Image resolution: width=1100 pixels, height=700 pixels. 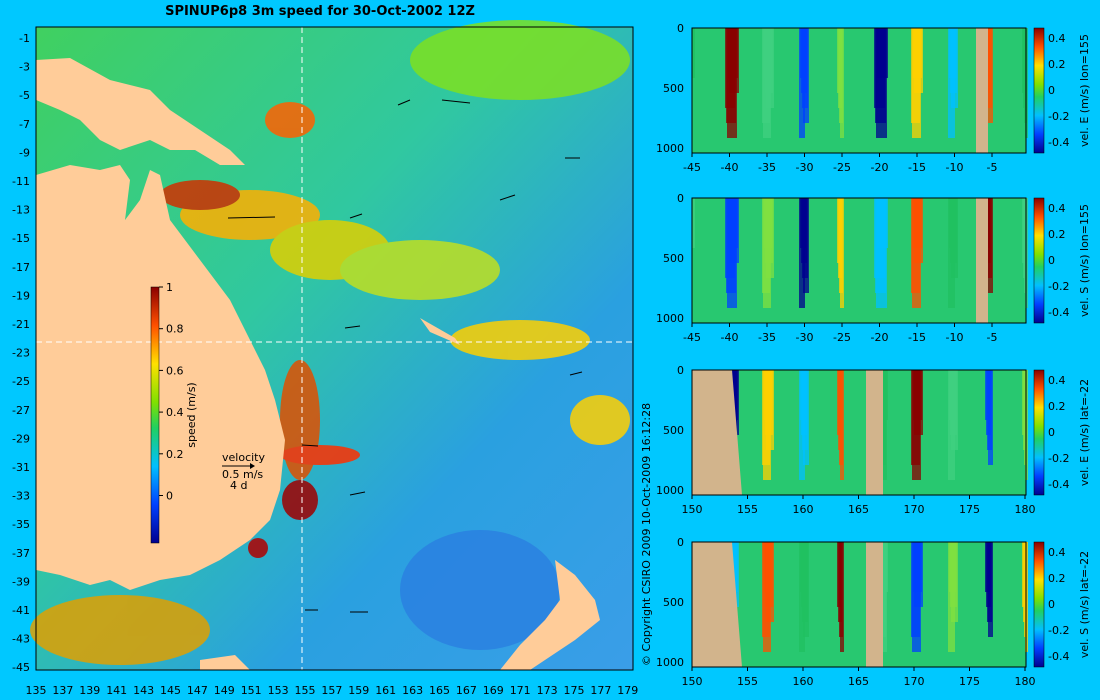 I want to click on lon-tick-label: 165, so click(x=439, y=690).